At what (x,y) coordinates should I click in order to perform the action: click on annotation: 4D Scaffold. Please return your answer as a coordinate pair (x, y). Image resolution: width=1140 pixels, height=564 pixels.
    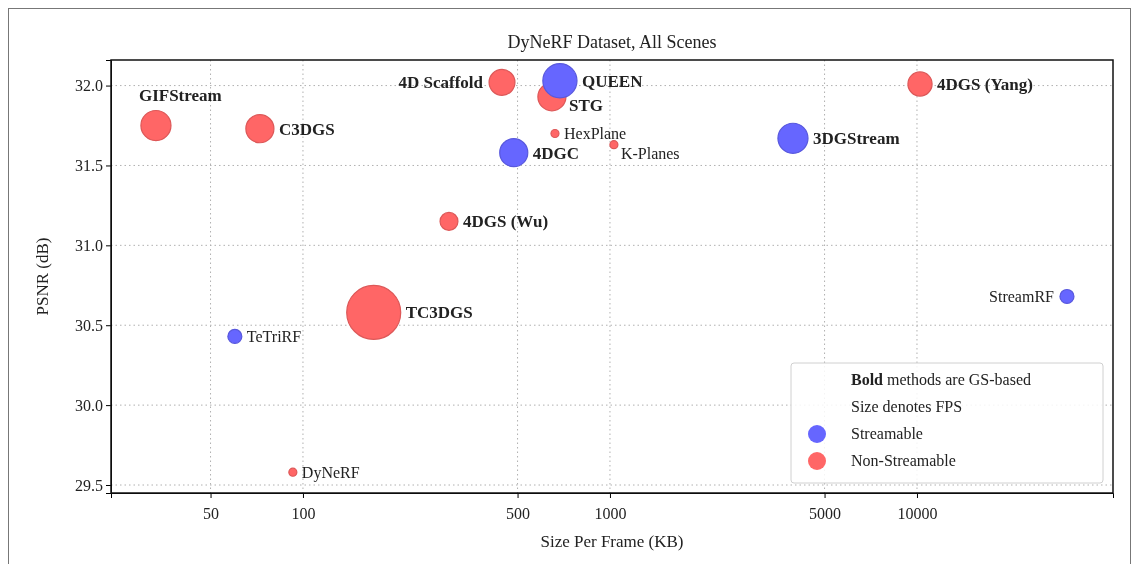
    Looking at the image, I should click on (441, 83).